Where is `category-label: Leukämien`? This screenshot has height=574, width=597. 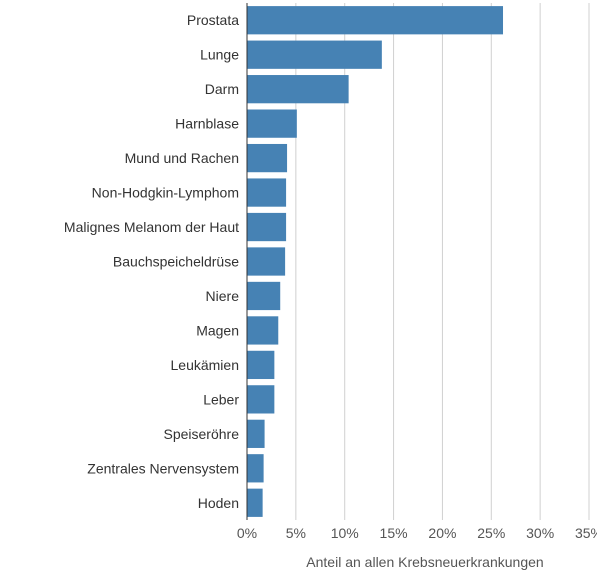
category-label: Leukämien is located at coordinates (205, 365).